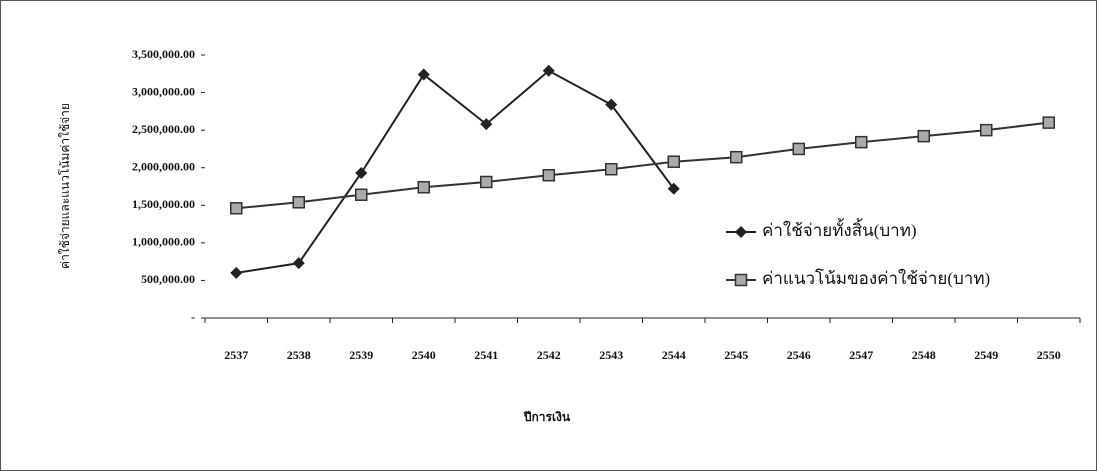  I want to click on y-tick-label: 3,000,000.00, so click(163, 91).